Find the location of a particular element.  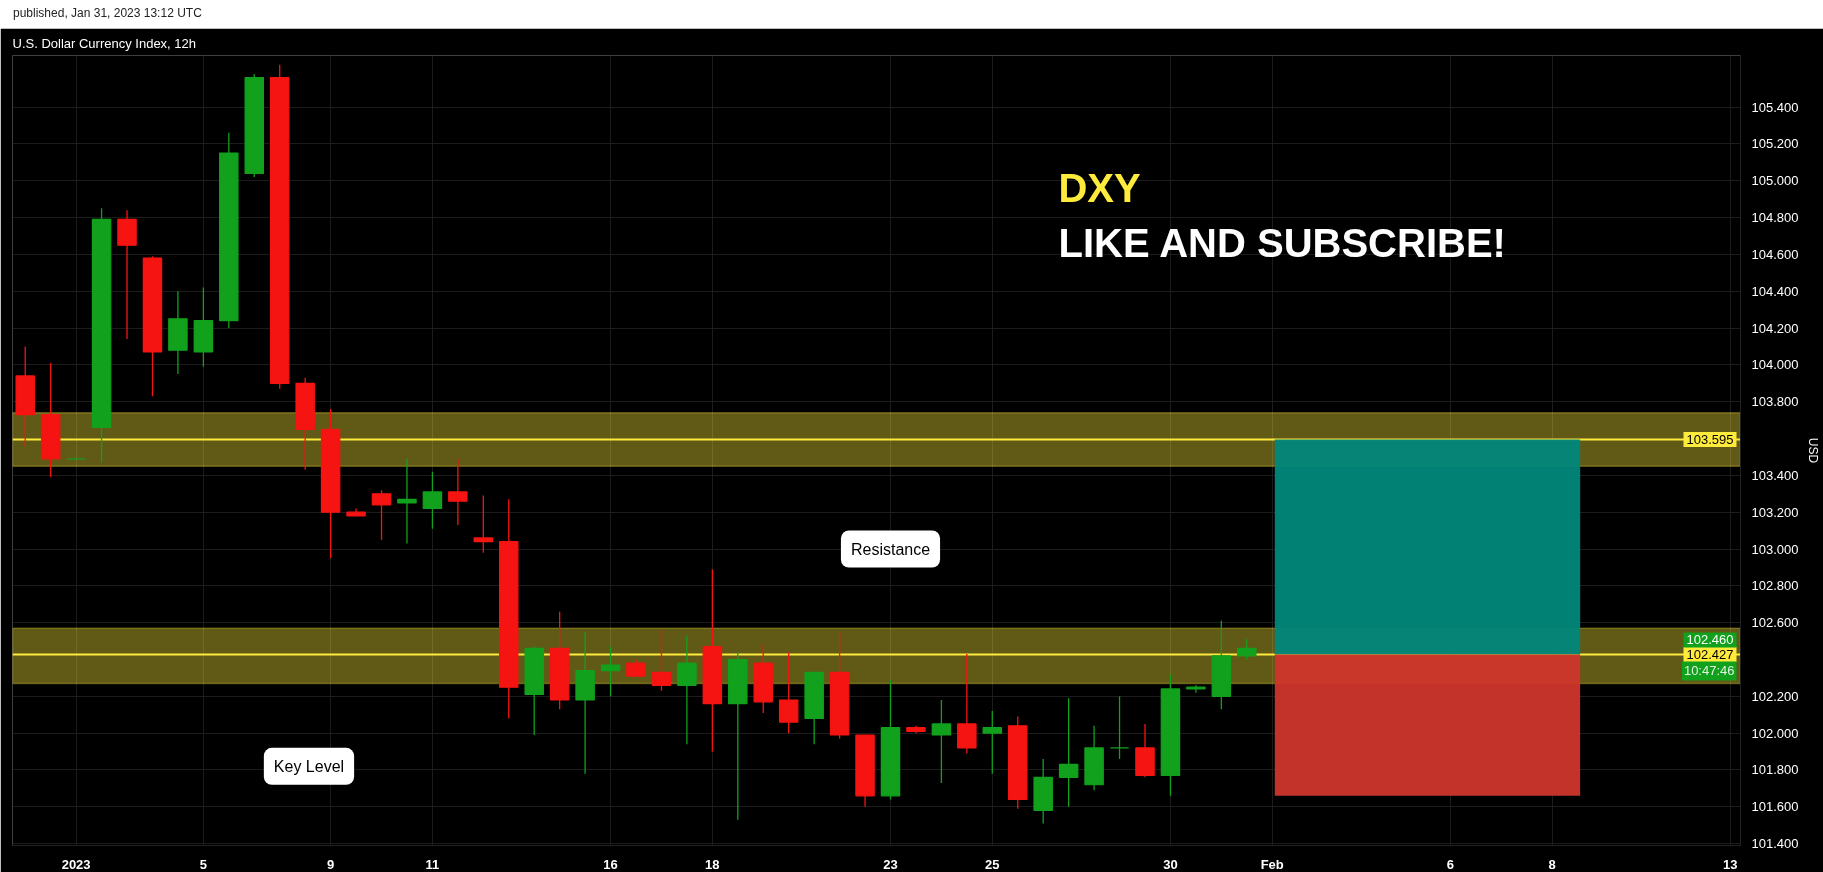

x-tick-label: 6 is located at coordinates (1450, 864).